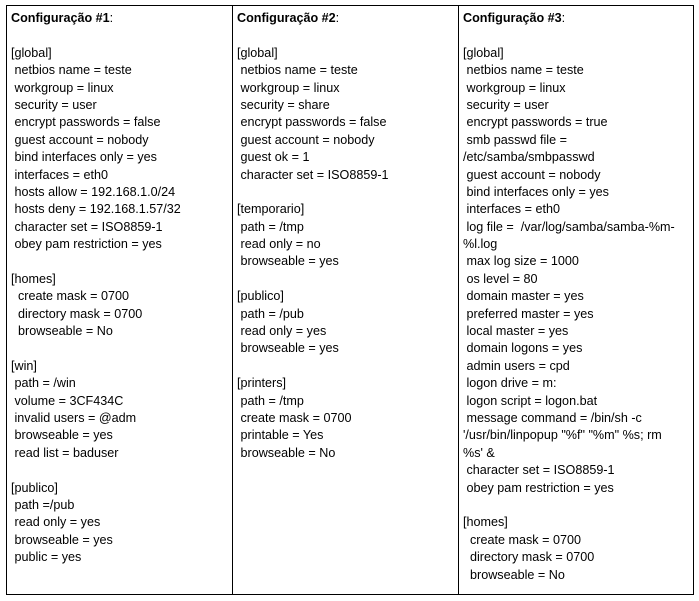 This screenshot has height=601, width=699. What do you see at coordinates (283, 104) in the screenshot?
I see `config-line: security = share` at bounding box center [283, 104].